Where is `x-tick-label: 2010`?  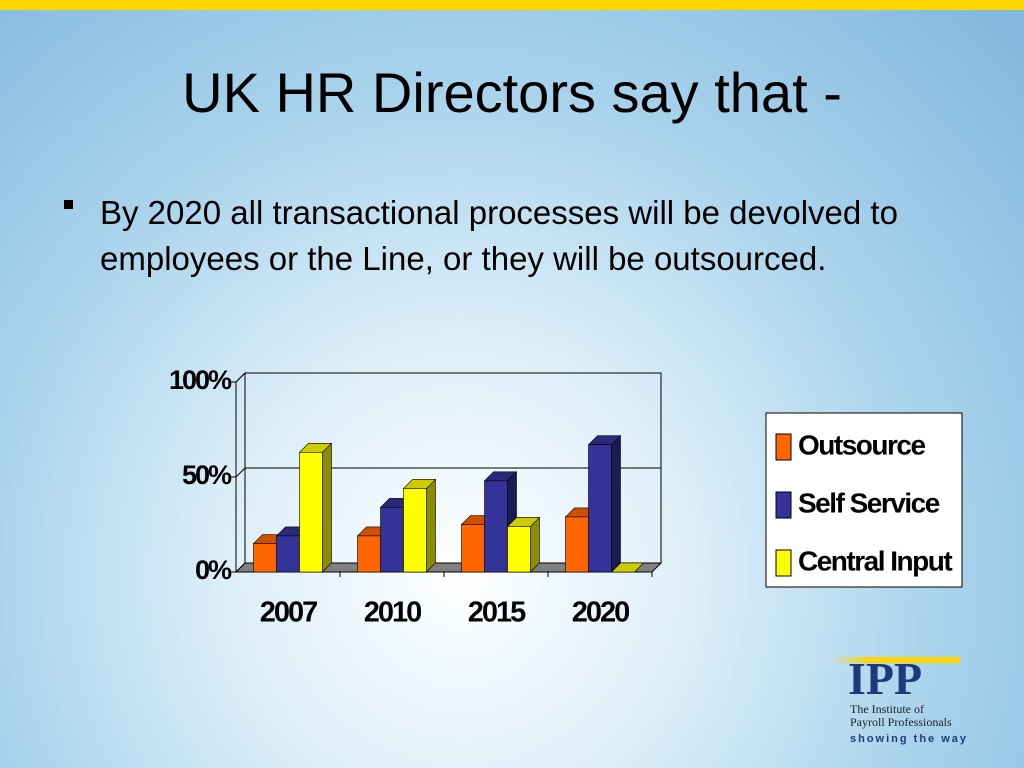
x-tick-label: 2010 is located at coordinates (392, 613).